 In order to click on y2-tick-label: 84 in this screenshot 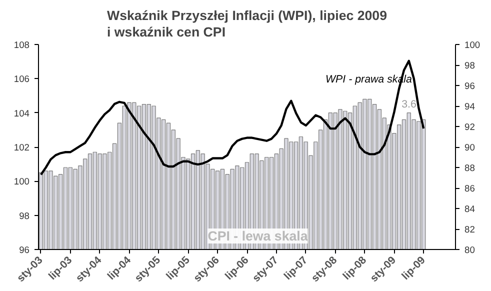, I will do `click(469, 209)`.